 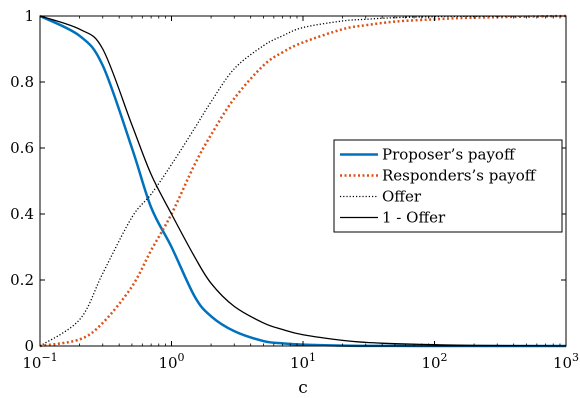 I want to click on y-tick-label: 0, so click(x=29, y=346).